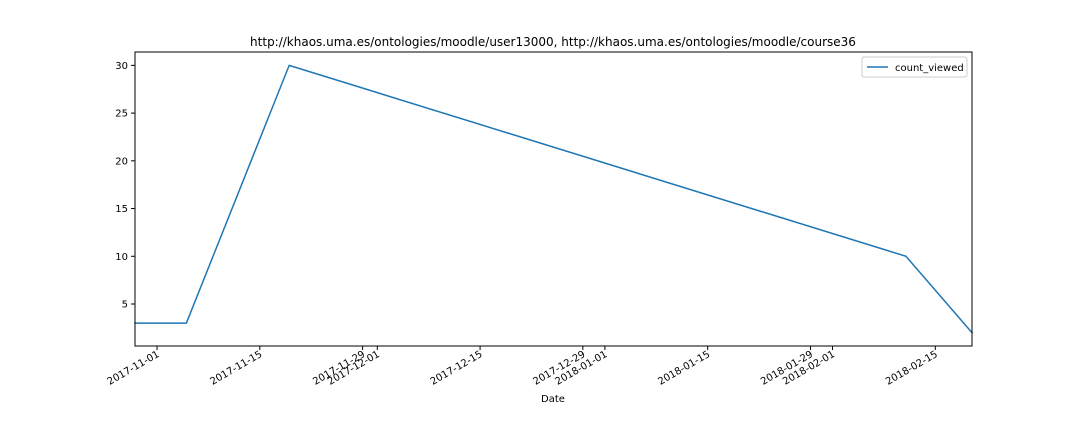 This screenshot has height=432, width=1080. What do you see at coordinates (125, 305) in the screenshot?
I see `y-tick-label: 5` at bounding box center [125, 305].